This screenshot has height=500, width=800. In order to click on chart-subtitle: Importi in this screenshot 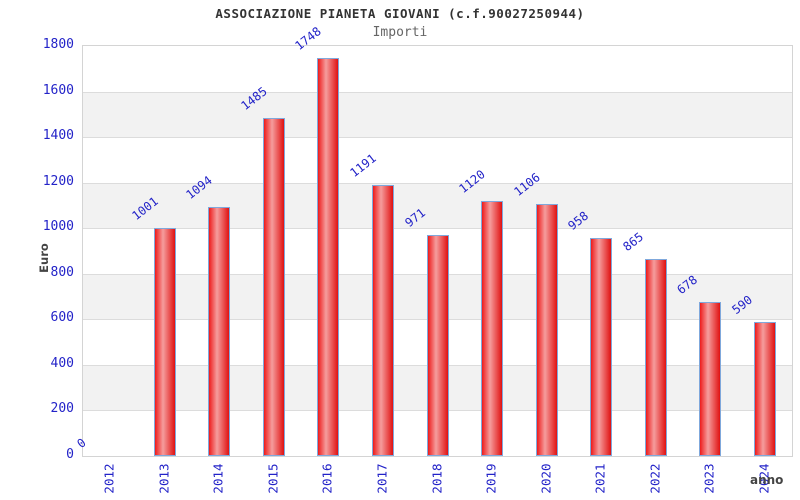, I will do `click(400, 32)`.